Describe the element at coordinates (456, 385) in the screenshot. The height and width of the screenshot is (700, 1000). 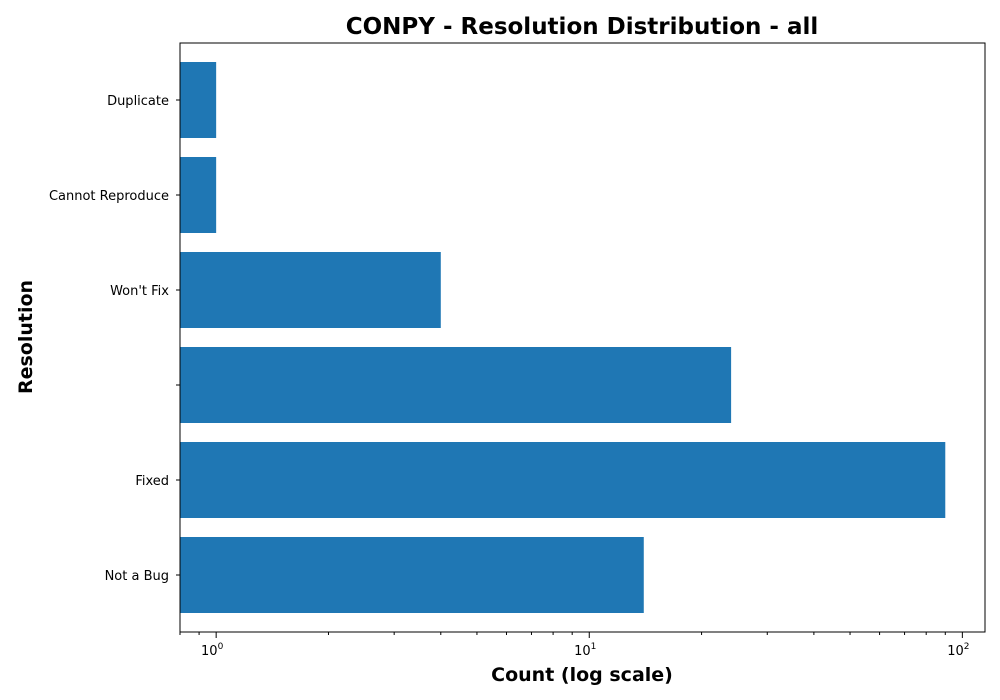
I see `bar-unlabeled` at that location.